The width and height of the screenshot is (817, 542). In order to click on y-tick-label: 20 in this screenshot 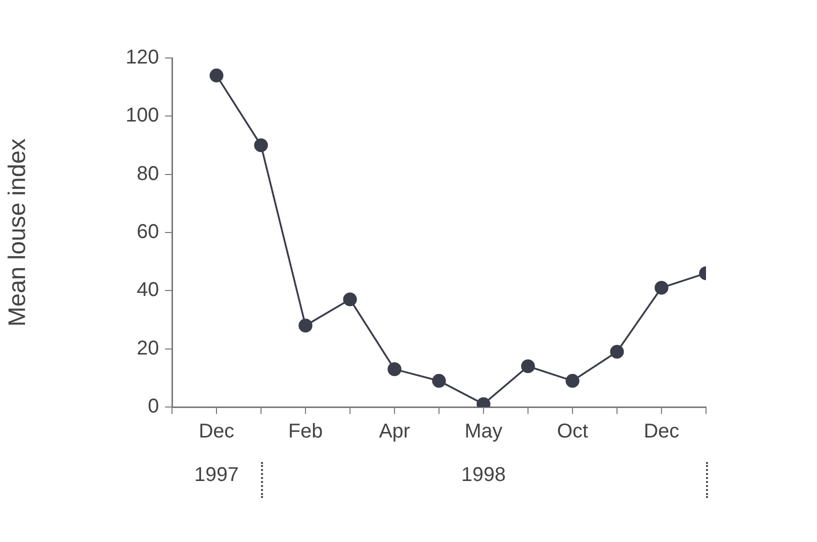, I will do `click(147, 348)`.